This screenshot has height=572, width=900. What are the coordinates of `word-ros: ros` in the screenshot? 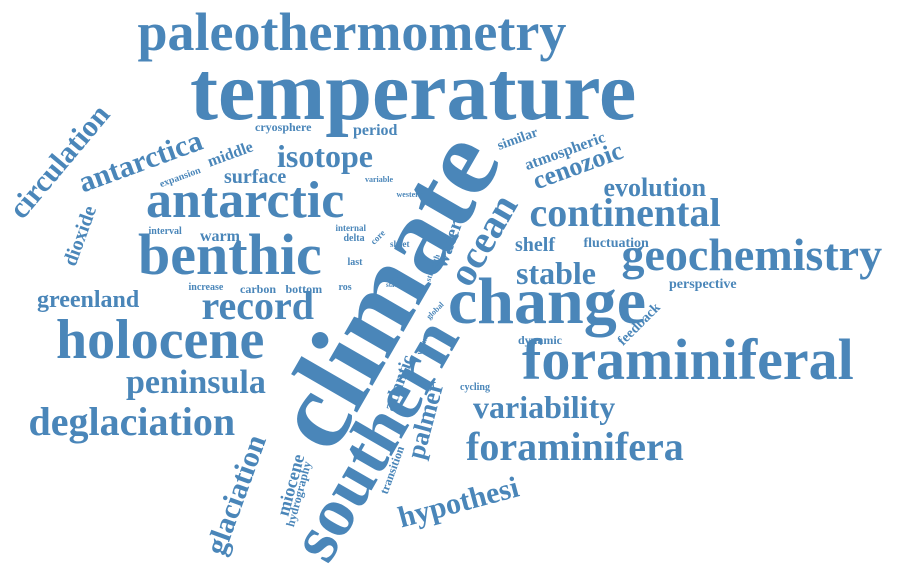 It's located at (345, 287).